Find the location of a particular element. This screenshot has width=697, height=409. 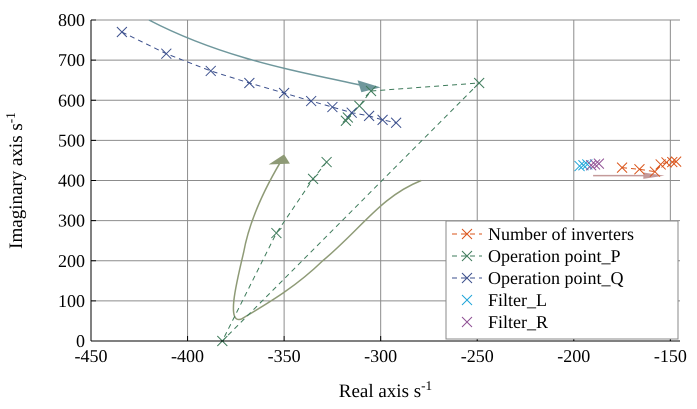

y-tick-label: 100 is located at coordinates (71, 300).